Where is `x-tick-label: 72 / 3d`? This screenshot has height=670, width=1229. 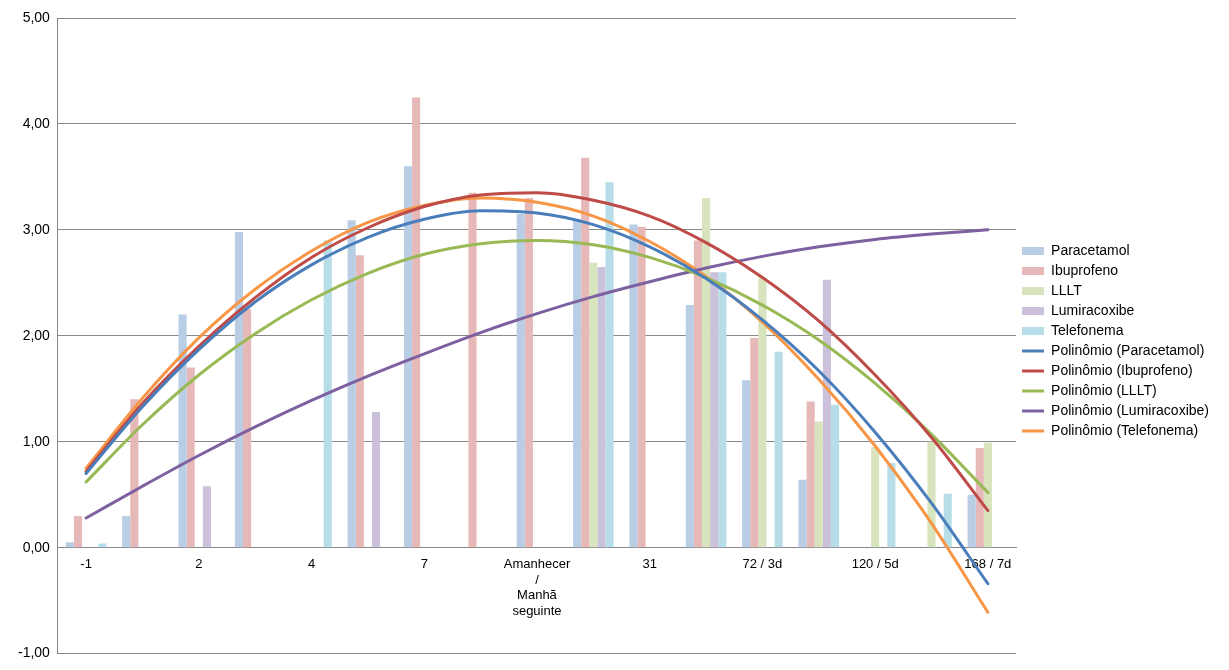
x-tick-label: 72 / 3d is located at coordinates (762, 564).